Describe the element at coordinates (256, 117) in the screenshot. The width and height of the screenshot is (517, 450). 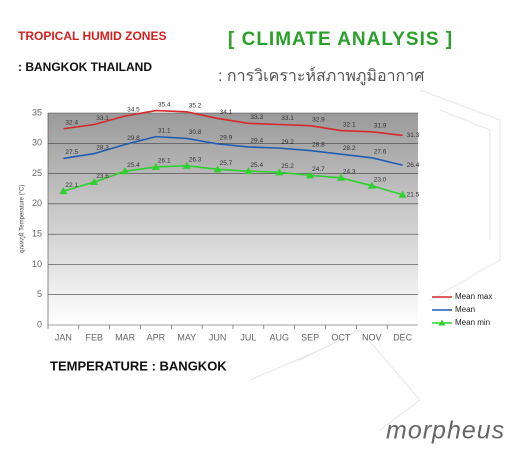
I see `data-label: 33.3` at that location.